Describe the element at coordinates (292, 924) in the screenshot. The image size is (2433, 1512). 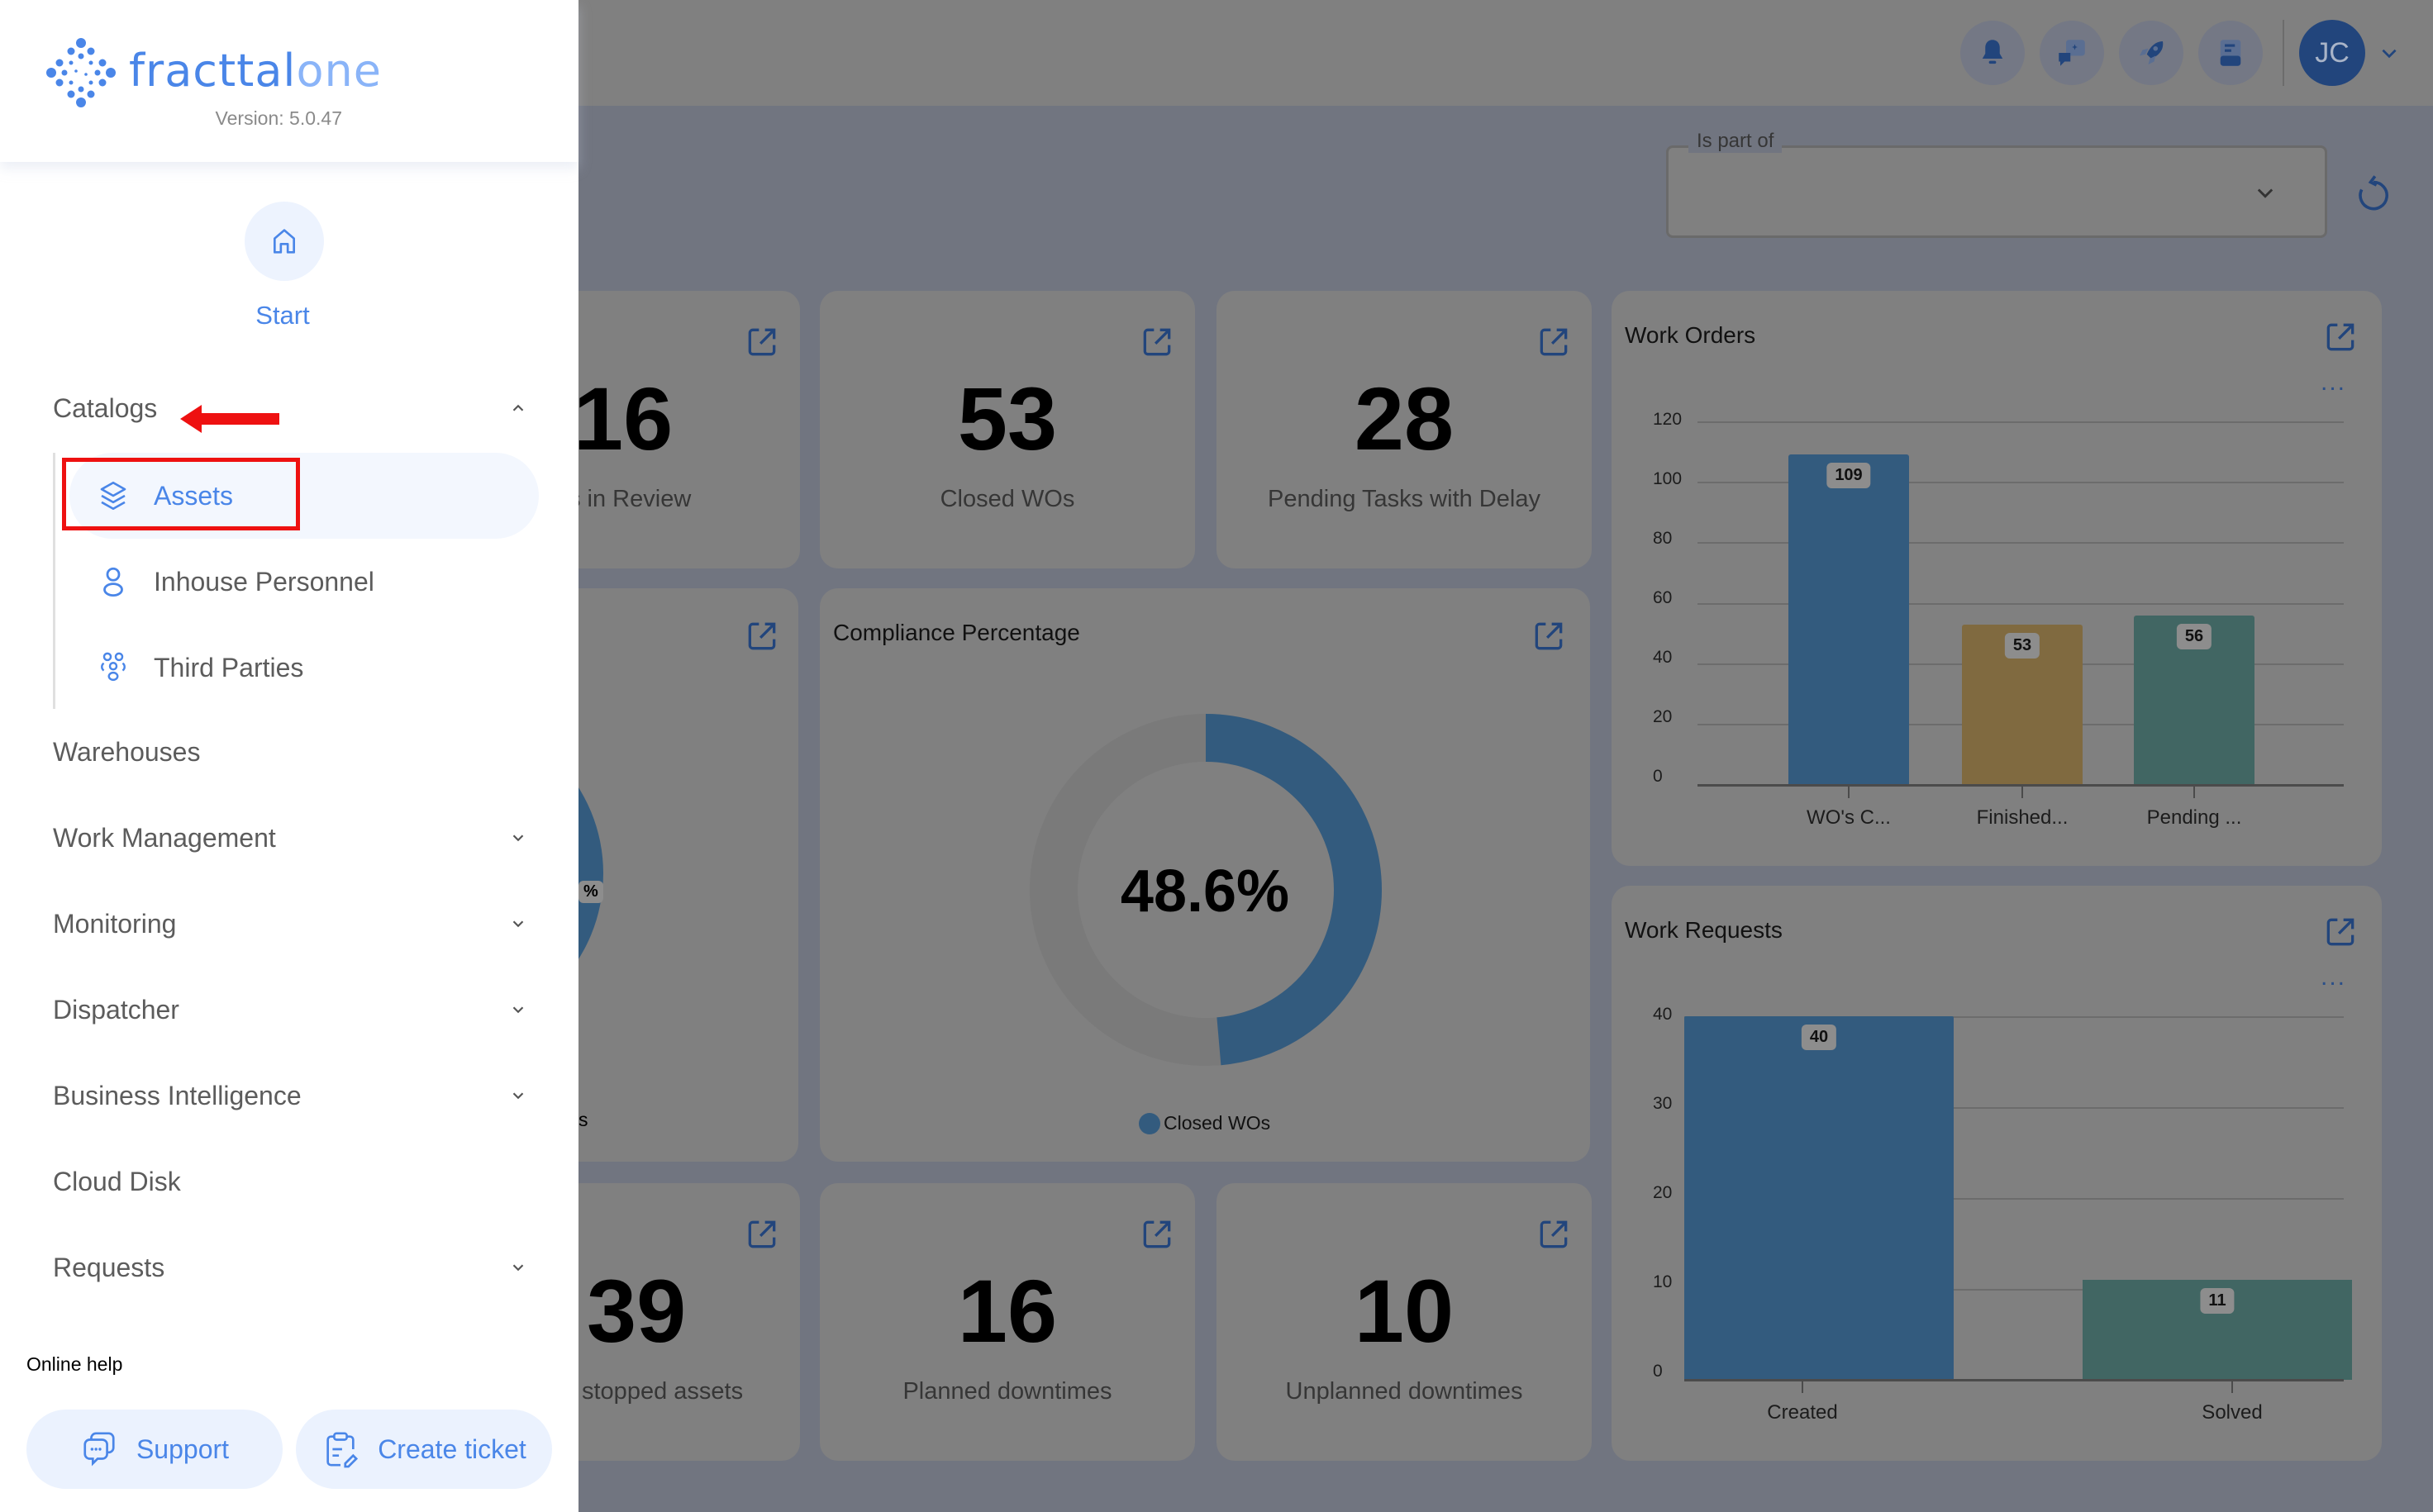
I see `nav-monitoring: Monitoring` at that location.